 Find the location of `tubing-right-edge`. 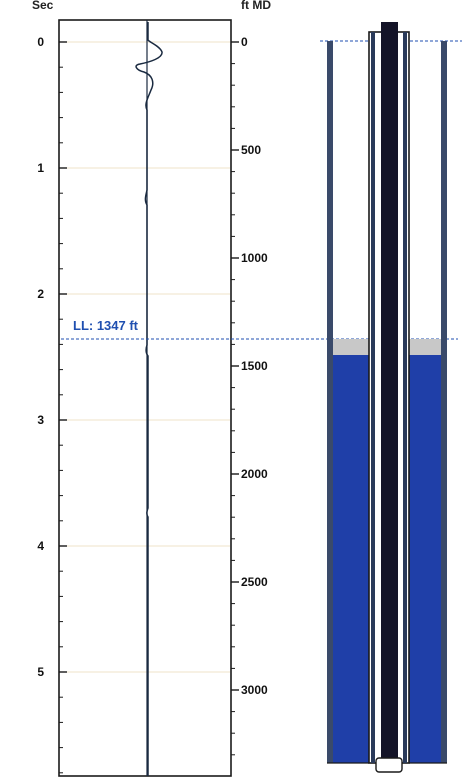

tubing-right-edge is located at coordinates (405, 397).